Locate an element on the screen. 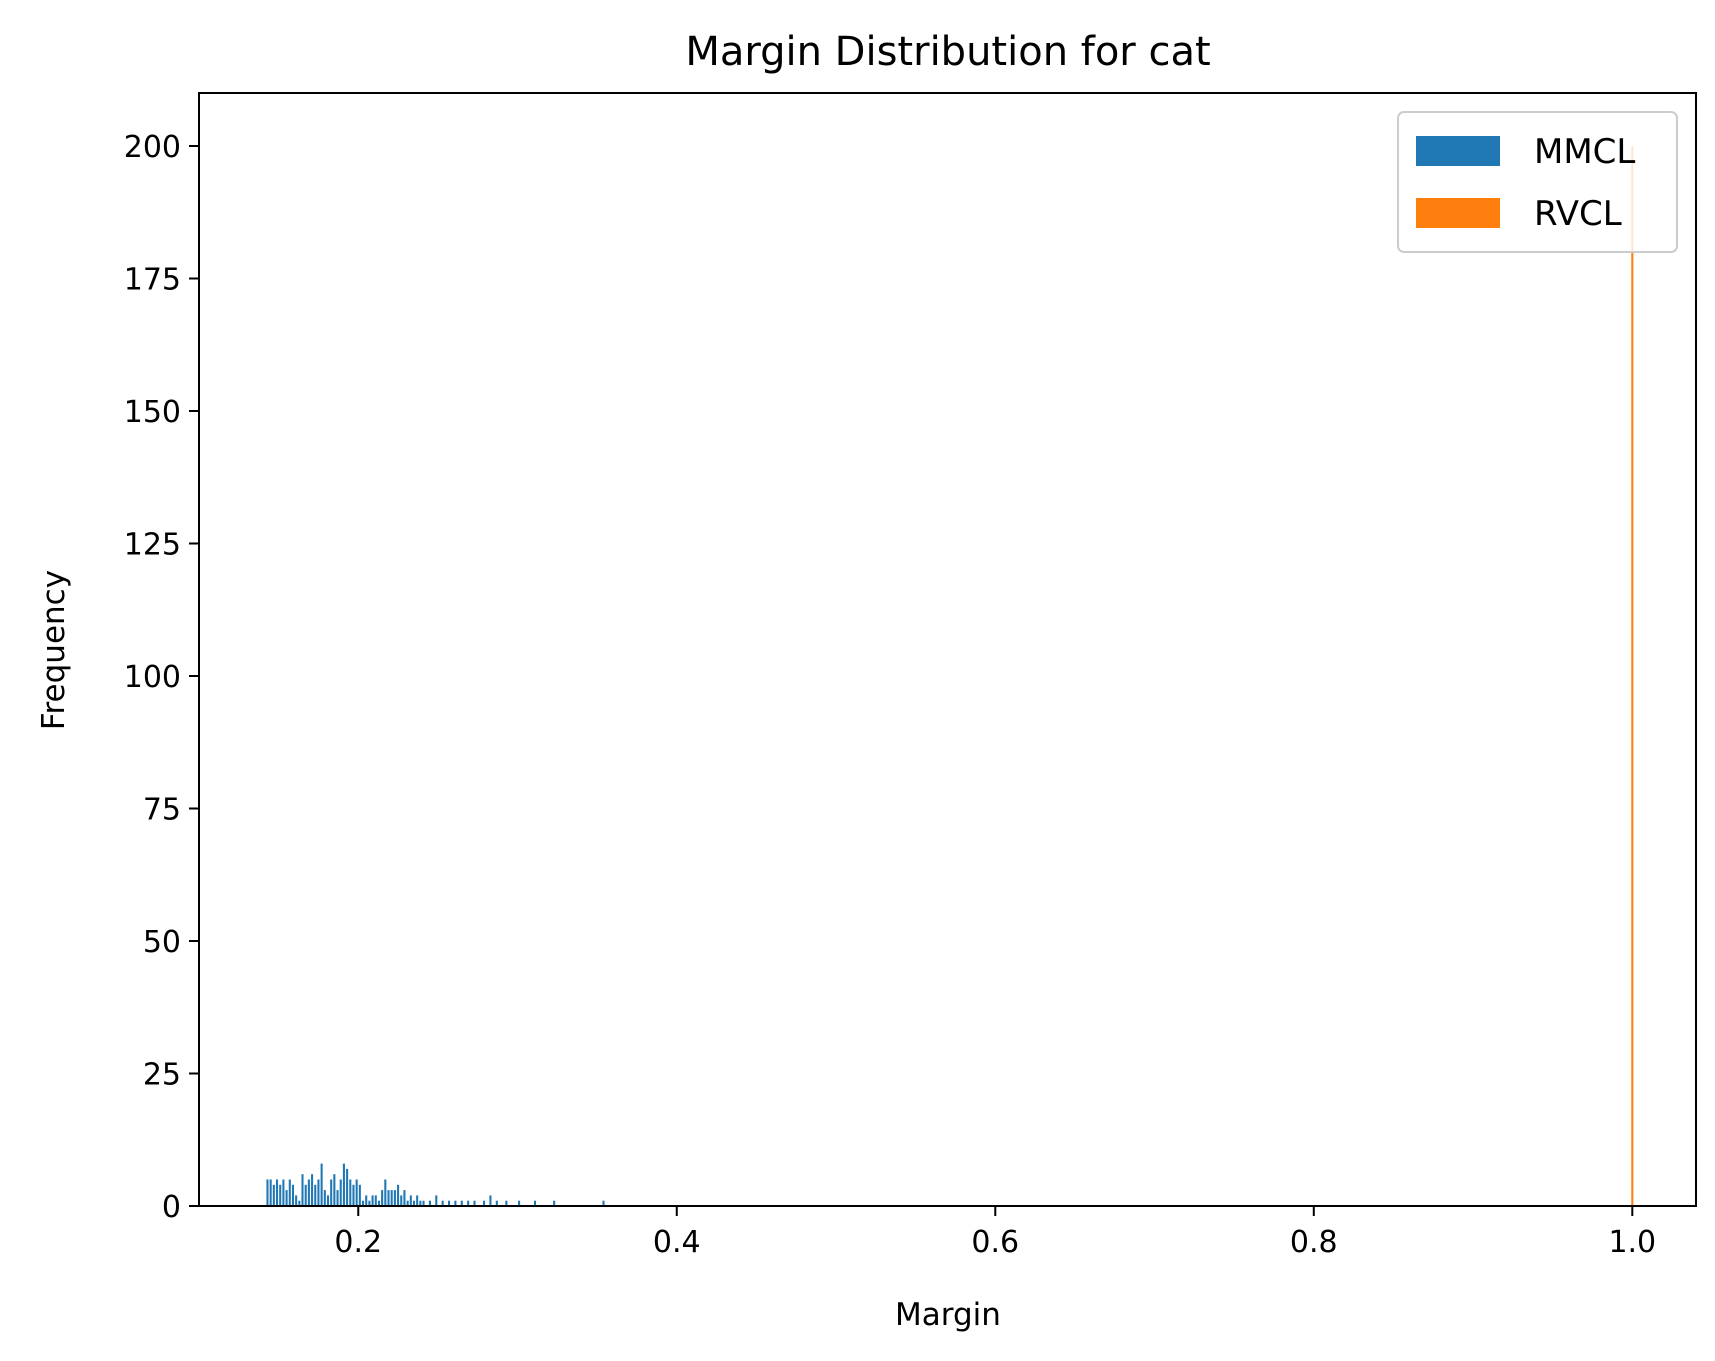  x-axis-ticks: 0.2 0.4 0.6 0.8 1.0 is located at coordinates (995, 1233).